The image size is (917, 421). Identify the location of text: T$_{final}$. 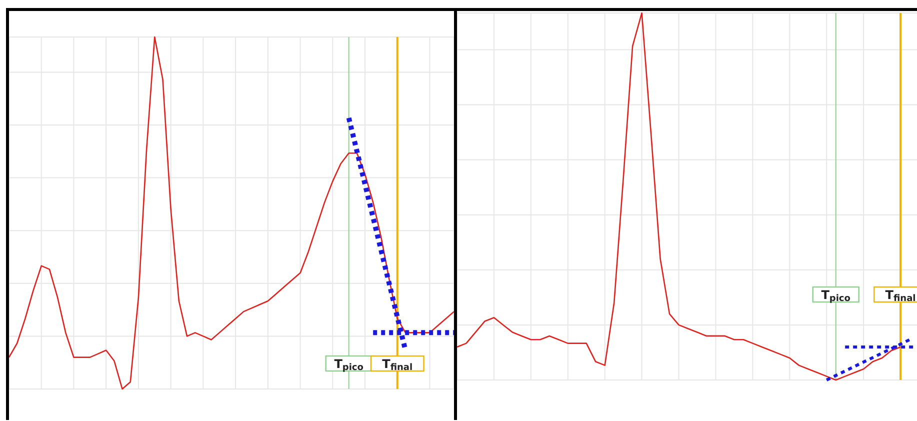
(900, 296).